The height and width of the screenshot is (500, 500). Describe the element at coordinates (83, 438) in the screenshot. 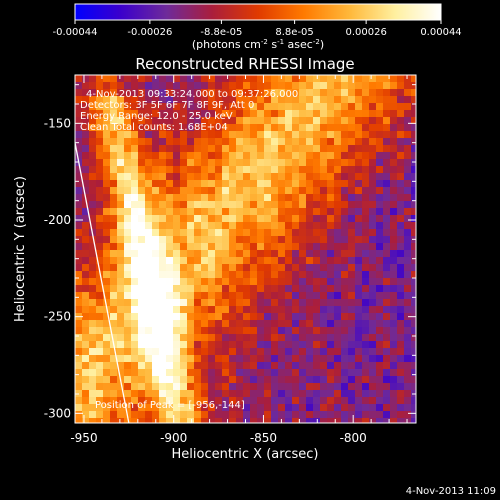

I see `x-tick-label: -950` at that location.